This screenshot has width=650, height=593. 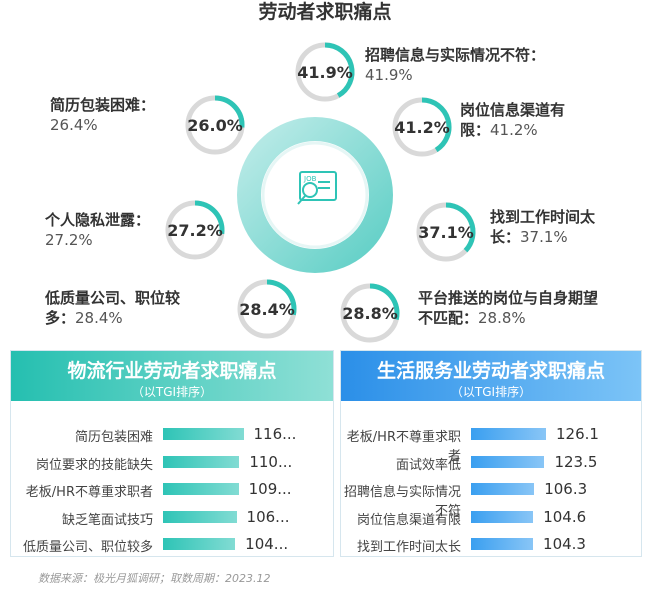 I want to click on center-ring, so click(x=315, y=195).